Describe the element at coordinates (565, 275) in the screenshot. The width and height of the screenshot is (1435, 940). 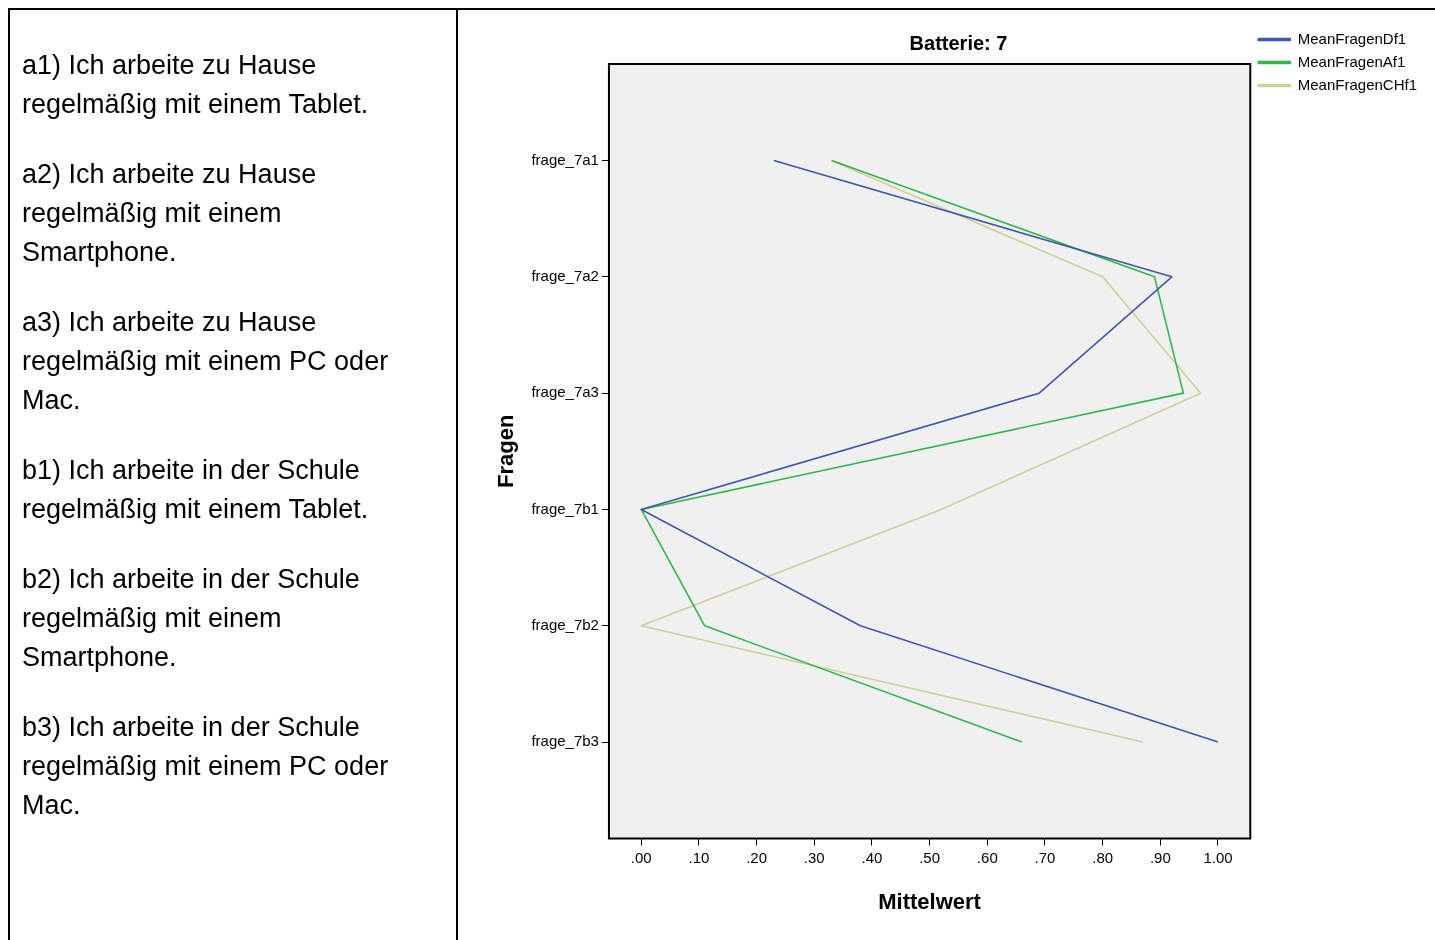
I see `y-tick-label: frage_7a2` at that location.